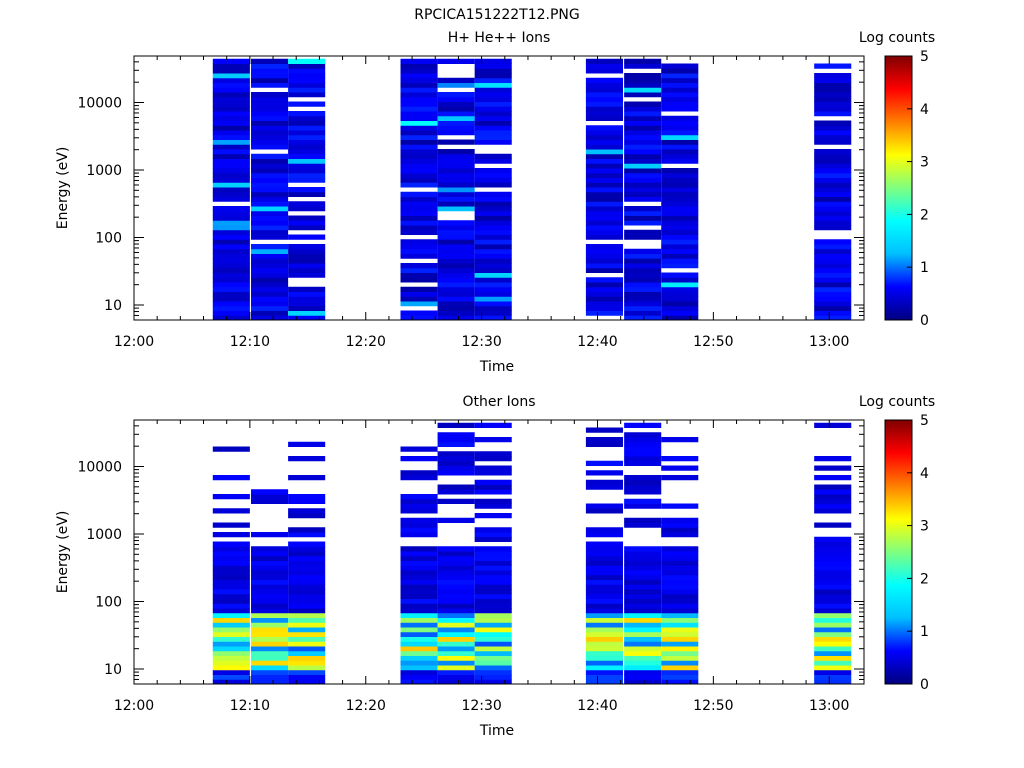  What do you see at coordinates (108, 603) in the screenshot?
I see `y-tick-label: 100` at bounding box center [108, 603].